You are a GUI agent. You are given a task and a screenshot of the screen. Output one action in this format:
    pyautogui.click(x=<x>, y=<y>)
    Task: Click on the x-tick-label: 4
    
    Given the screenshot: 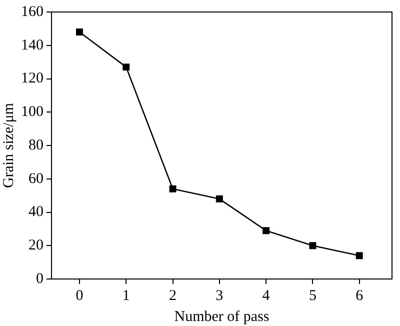 What is the action you would take?
    pyautogui.click(x=266, y=296)
    